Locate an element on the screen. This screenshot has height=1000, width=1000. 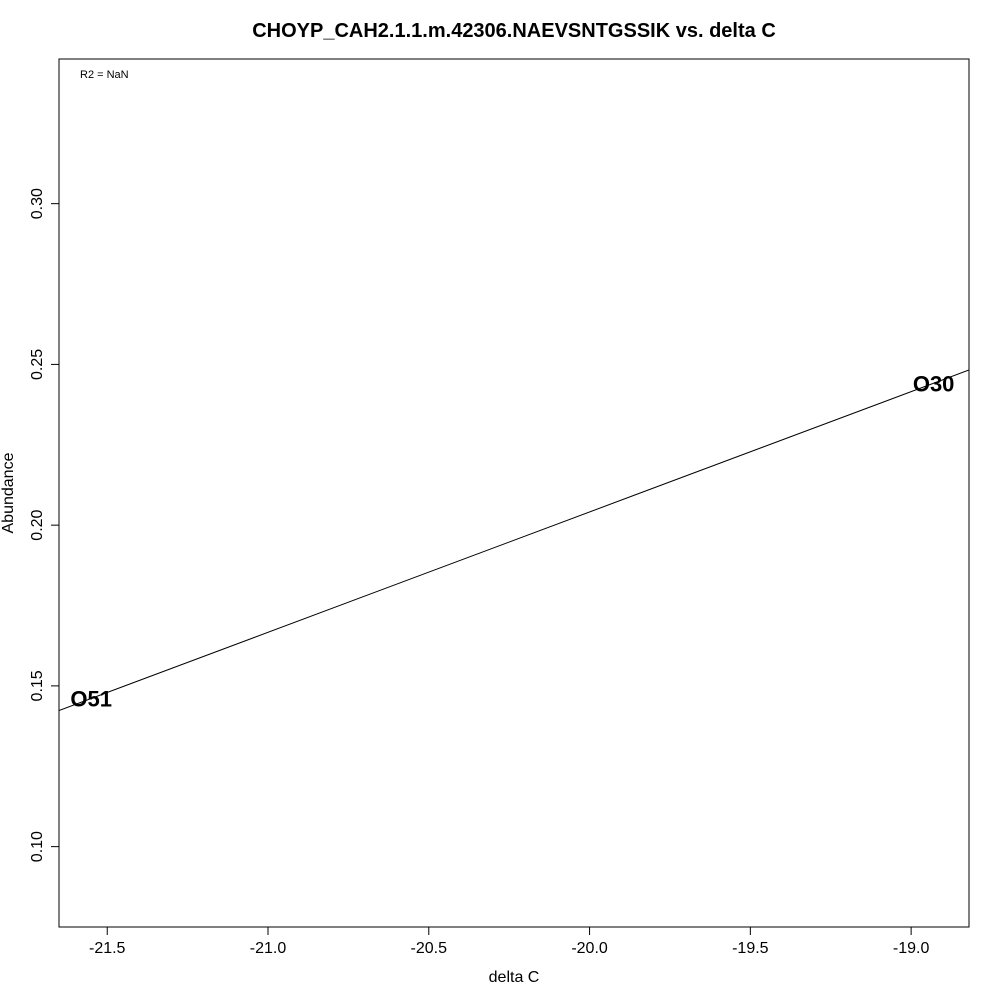
x-tick-label: -19.5 is located at coordinates (750, 948).